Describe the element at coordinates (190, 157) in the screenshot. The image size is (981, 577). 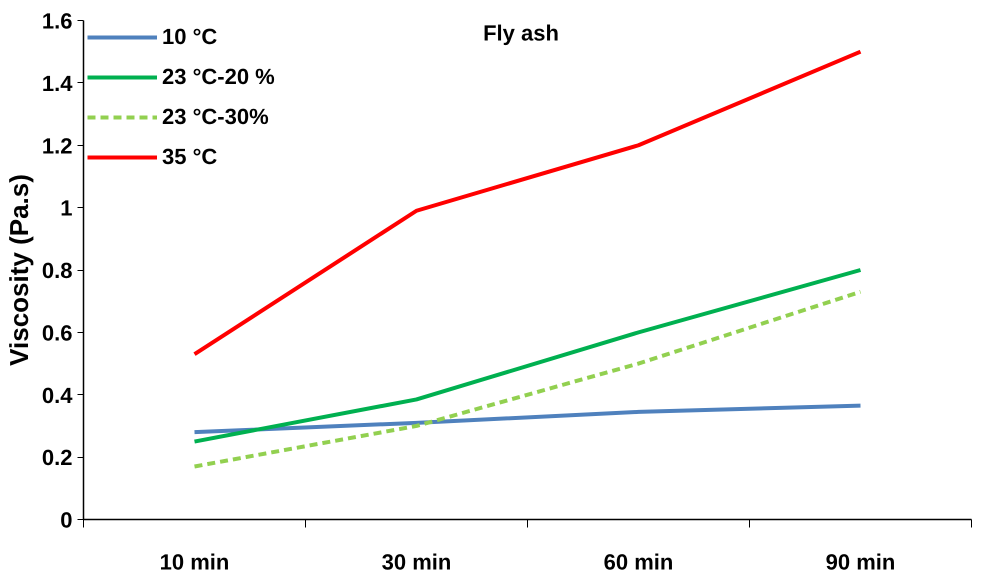
I see `legend-label: 35 °C` at that location.